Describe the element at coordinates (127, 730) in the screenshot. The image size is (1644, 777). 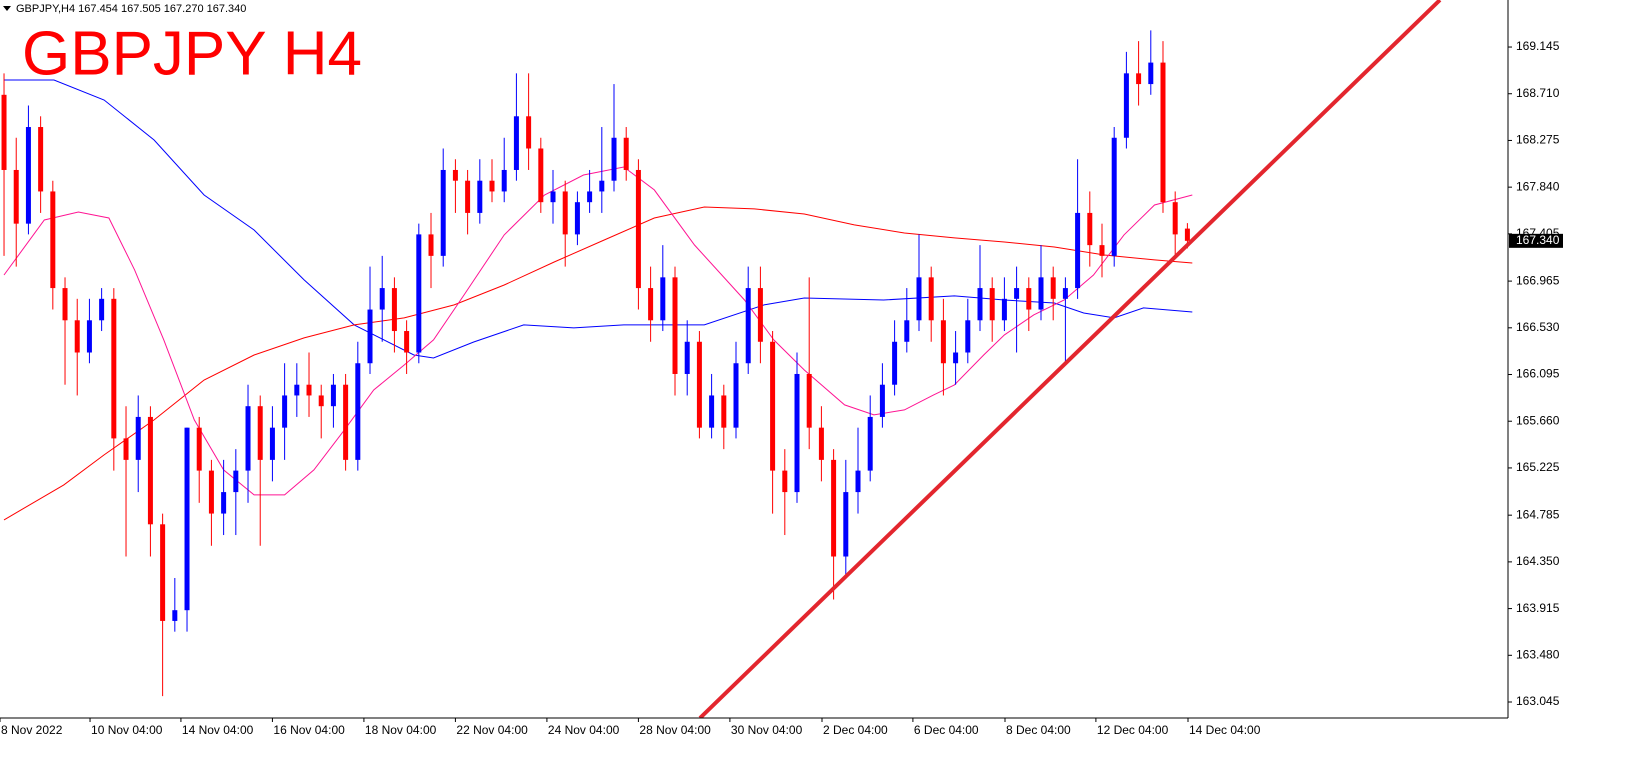
I see `x-tick-label: 10 Nov 04:00` at that location.